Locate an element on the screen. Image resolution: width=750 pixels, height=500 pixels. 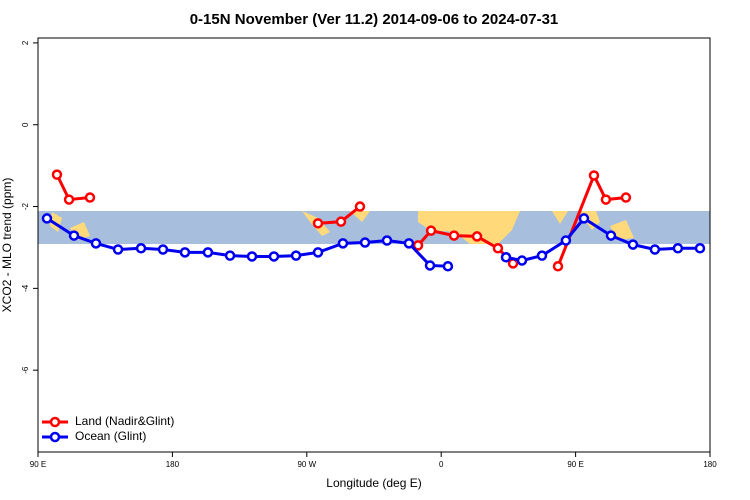
legend-label: Land (Nadir&Glint) is located at coordinates (124, 421).